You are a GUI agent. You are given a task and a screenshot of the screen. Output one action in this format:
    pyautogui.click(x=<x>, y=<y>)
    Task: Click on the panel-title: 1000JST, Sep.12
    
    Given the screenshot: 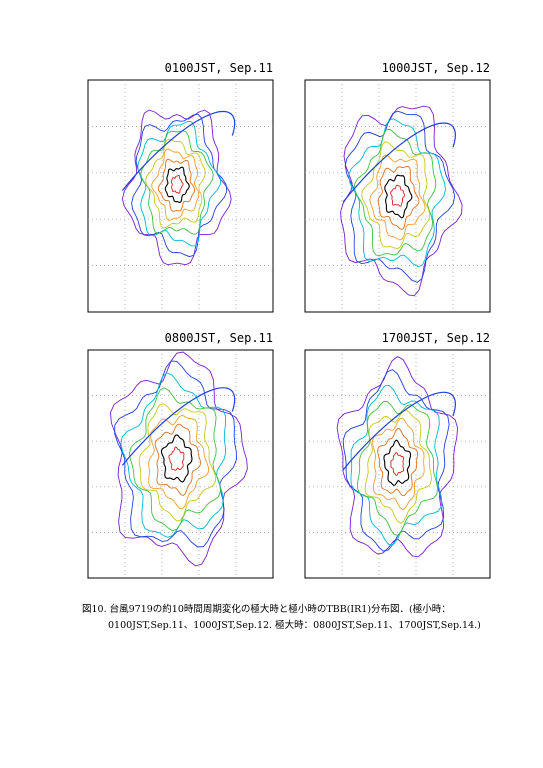 What is the action you would take?
    pyautogui.click(x=436, y=68)
    